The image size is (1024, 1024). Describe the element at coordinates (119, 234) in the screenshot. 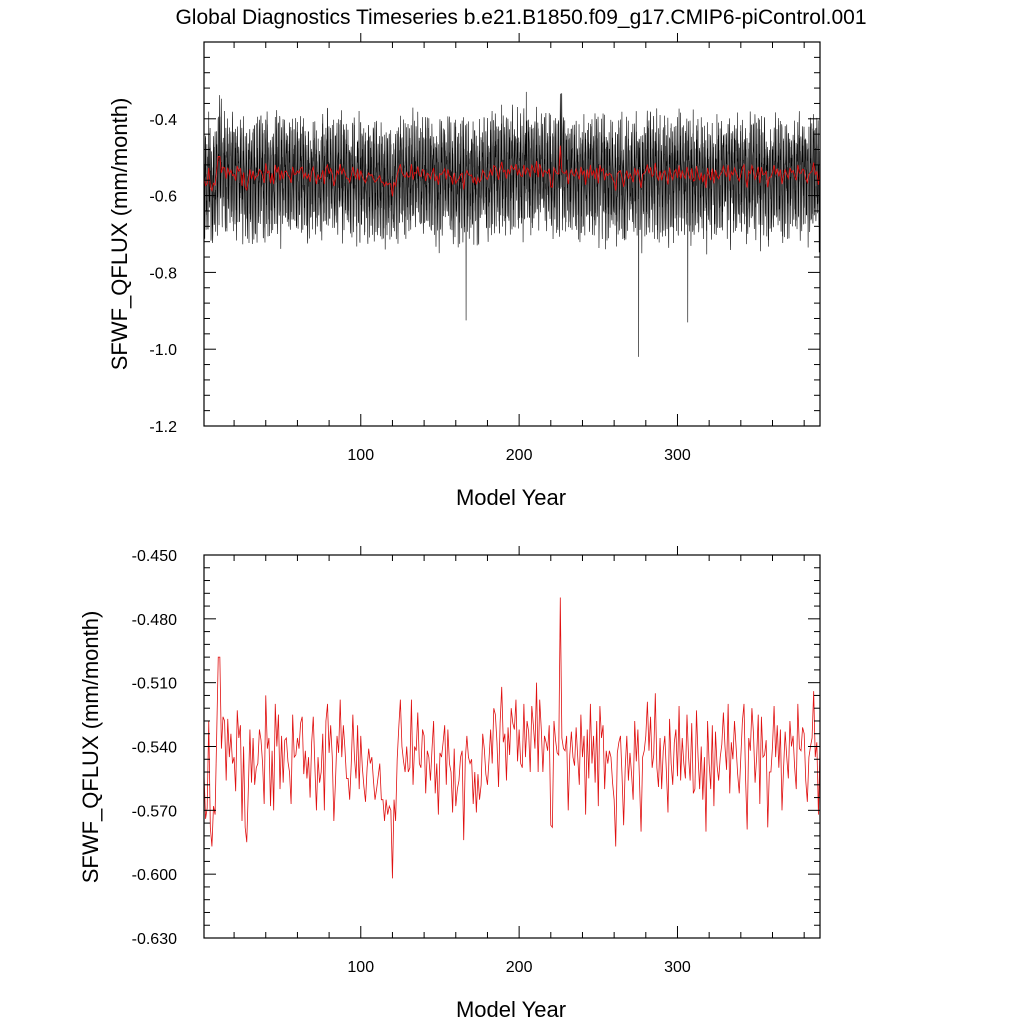

I see `top-panel-y-axis-title: SFWF_QFLUX (mm/month)` at that location.